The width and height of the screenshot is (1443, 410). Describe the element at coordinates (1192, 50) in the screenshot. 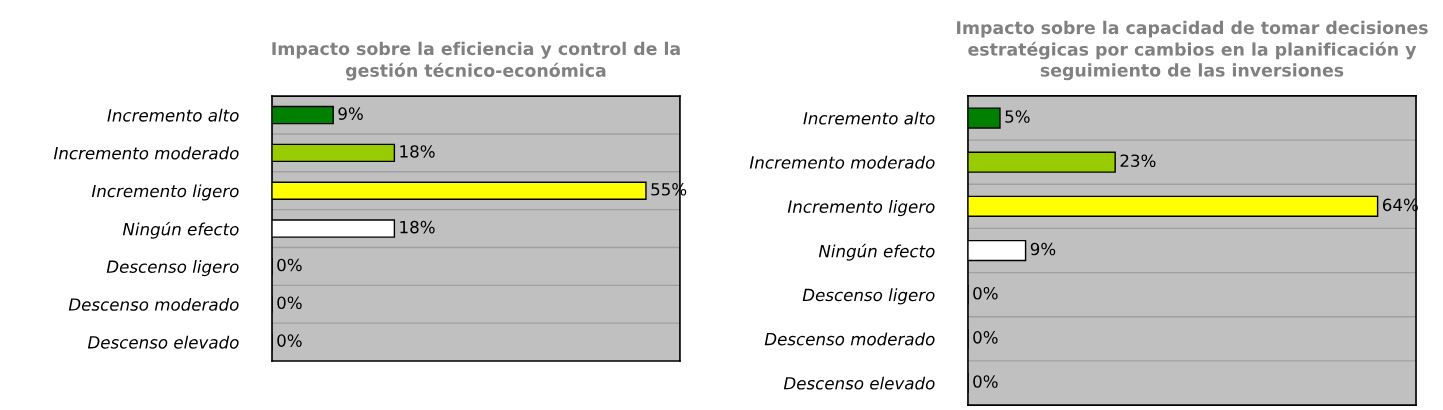

I see `chart-title: Impacto sobre la capacidad de tomar decisiones estratégicas por cambios en la planificación y seguimiento de las inversiones` at that location.